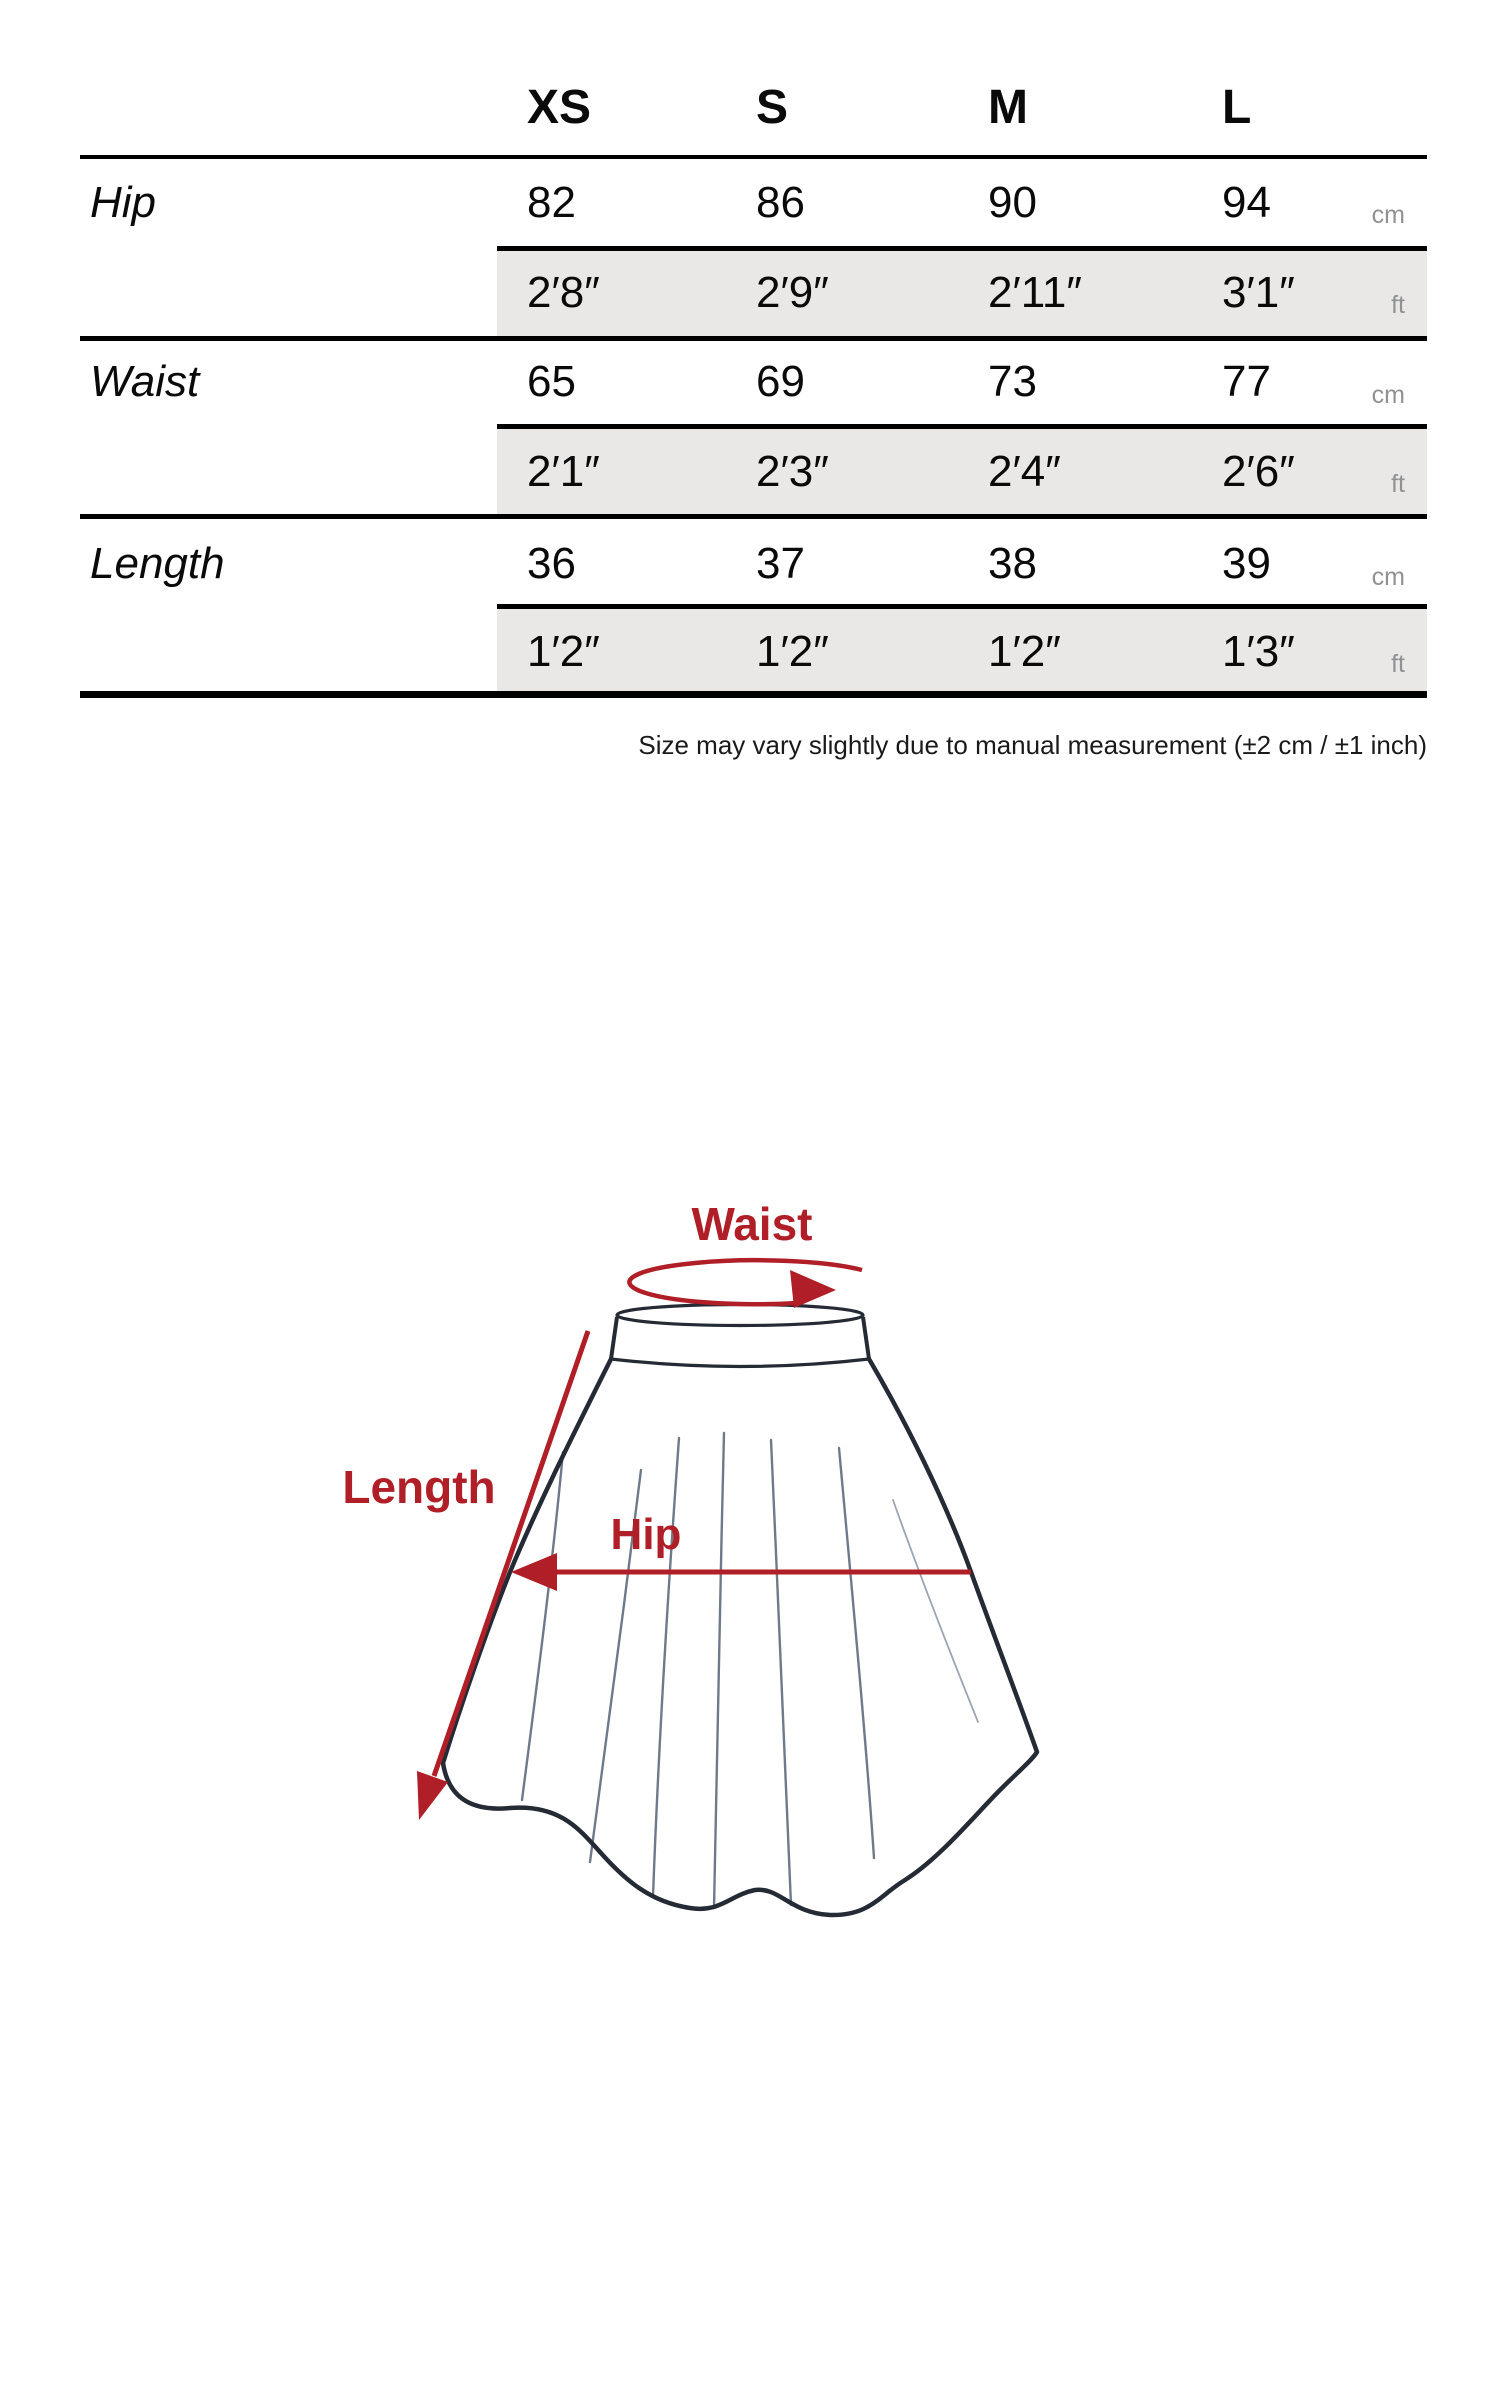 This screenshot has width=1500, height=2400. What do you see at coordinates (145, 381) in the screenshot?
I see `row-label-waist: Waist` at bounding box center [145, 381].